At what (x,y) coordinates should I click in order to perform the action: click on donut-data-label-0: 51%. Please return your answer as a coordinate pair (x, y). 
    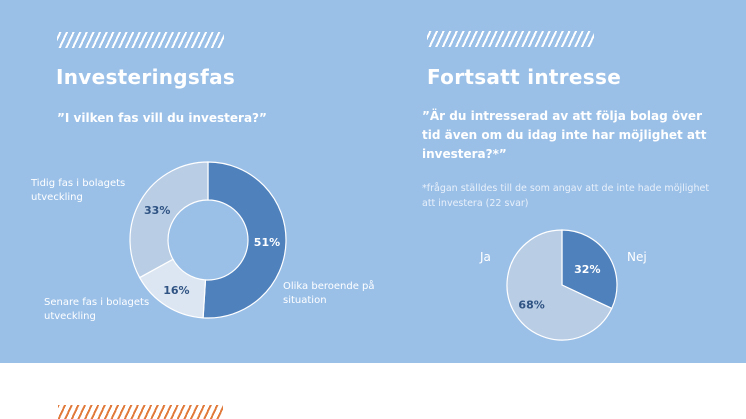
    Looking at the image, I should click on (267, 242).